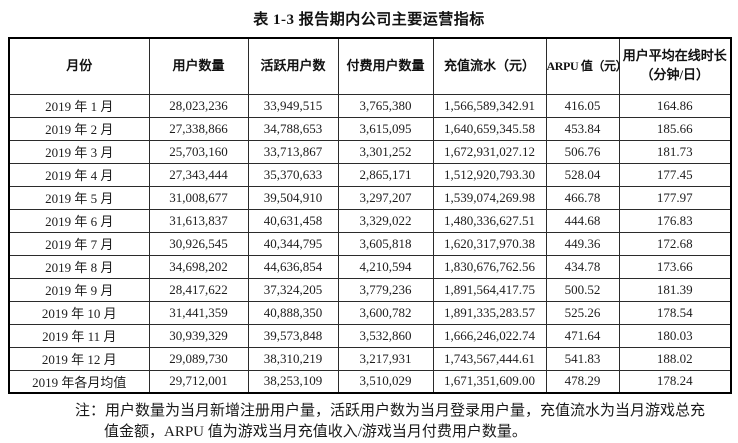  What do you see at coordinates (198, 66) in the screenshot?
I see `column-header: 用户数量` at bounding box center [198, 66].